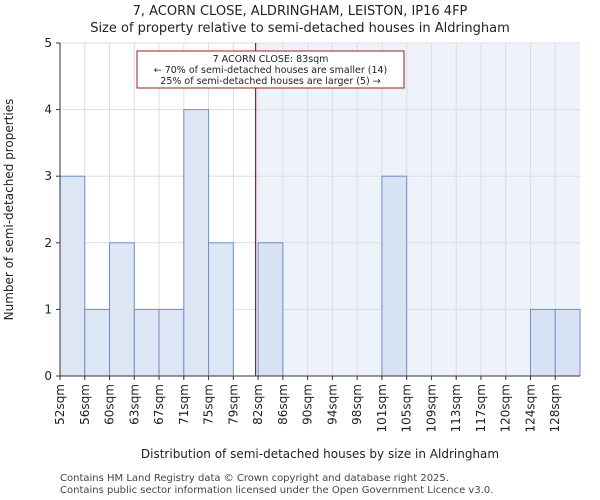 This screenshot has width=600, height=500. I want to click on x-tick-label: 71sqm, so click(184, 404).